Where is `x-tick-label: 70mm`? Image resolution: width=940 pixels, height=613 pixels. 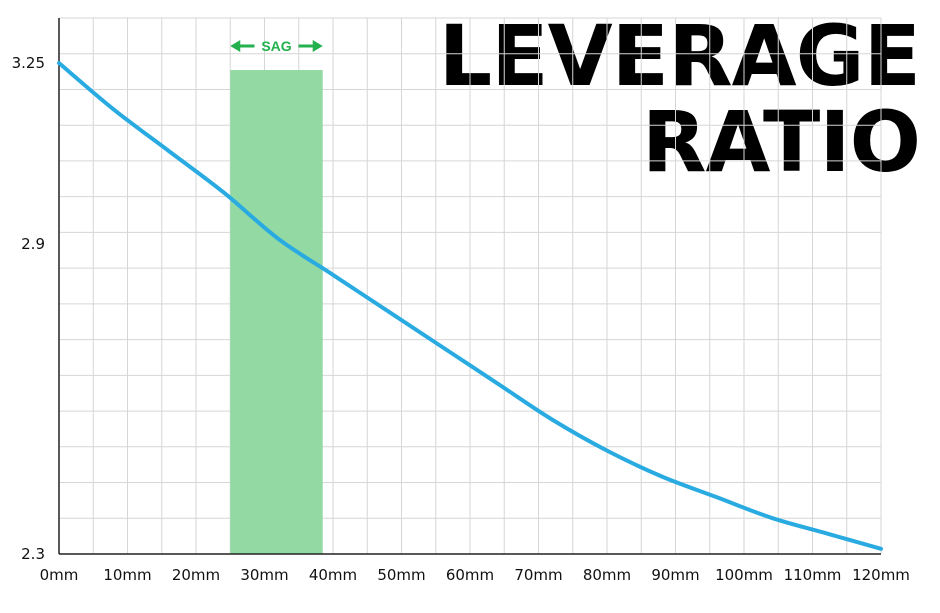 x-tick-label: 70mm is located at coordinates (538, 575).